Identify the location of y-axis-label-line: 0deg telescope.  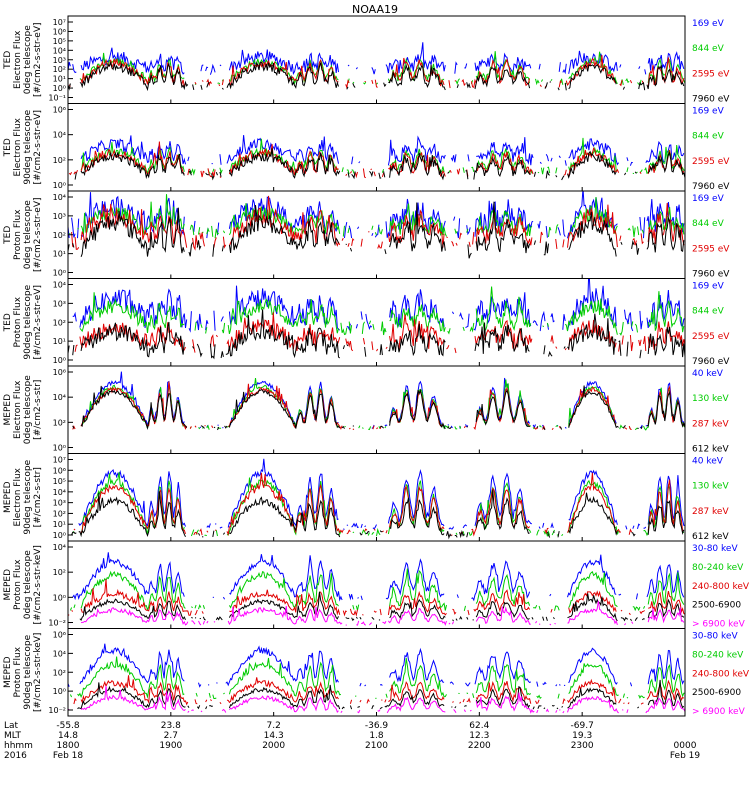
(28, 585).